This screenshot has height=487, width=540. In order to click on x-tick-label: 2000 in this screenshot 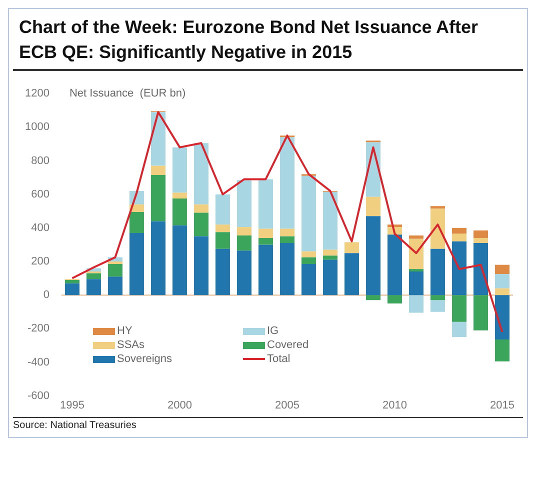, I will do `click(179, 405)`.